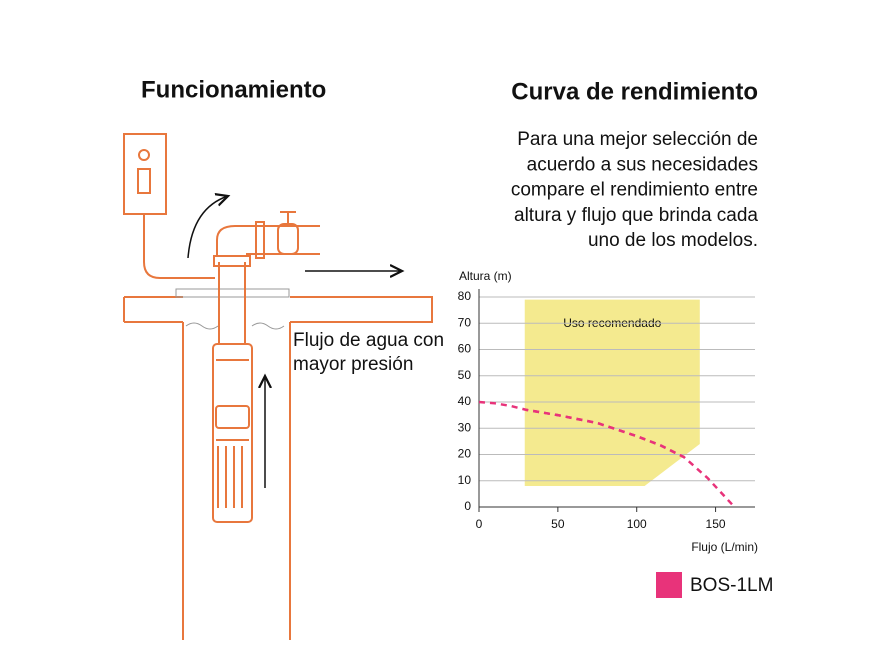  What do you see at coordinates (637, 524) in the screenshot?
I see `x-tick-label: 100` at bounding box center [637, 524].